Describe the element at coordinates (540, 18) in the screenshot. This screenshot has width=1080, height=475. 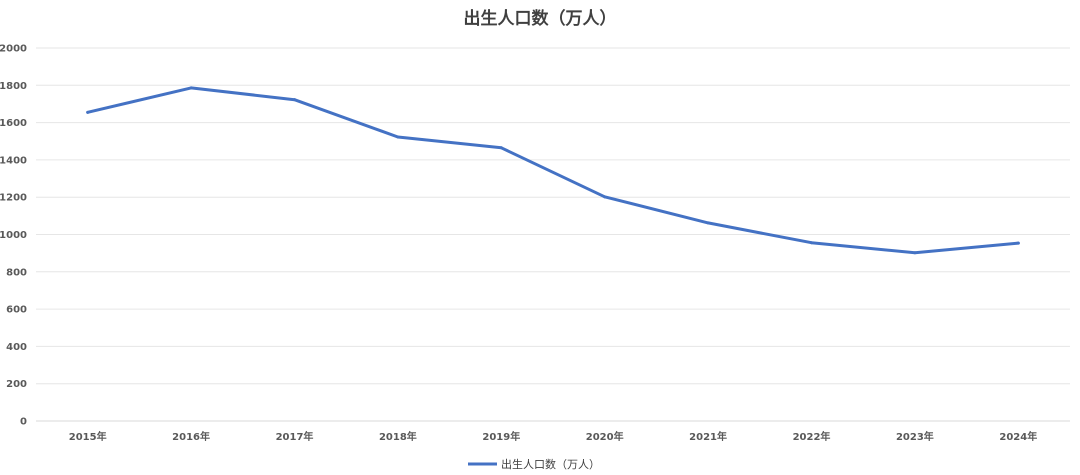
I see `chart-title: 出生人口数（万人）` at that location.